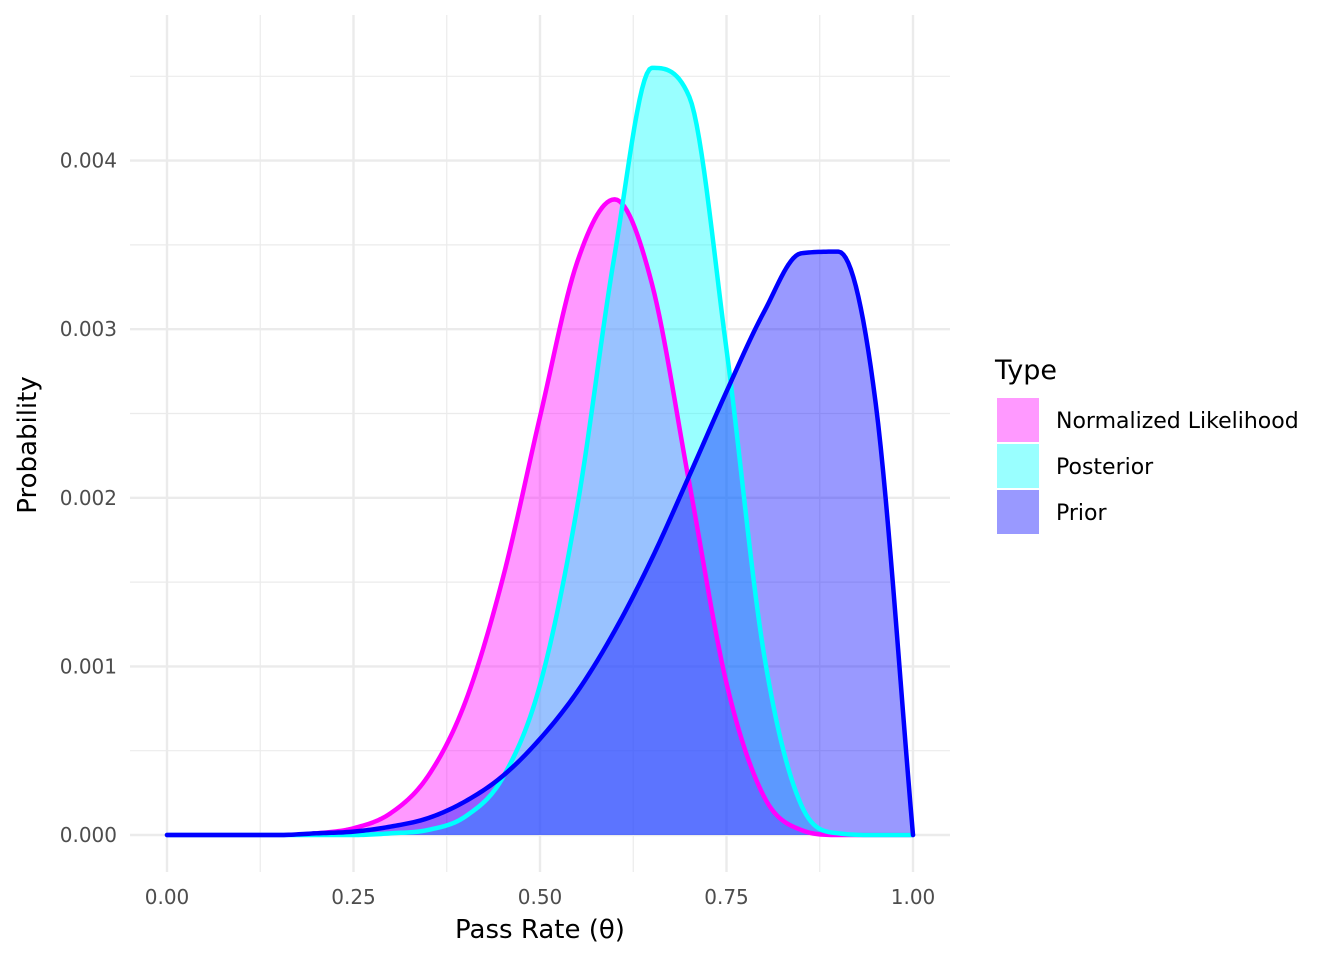 The width and height of the screenshot is (1344, 960). What do you see at coordinates (353, 897) in the screenshot?
I see `x-tick-label: 0.25` at bounding box center [353, 897].